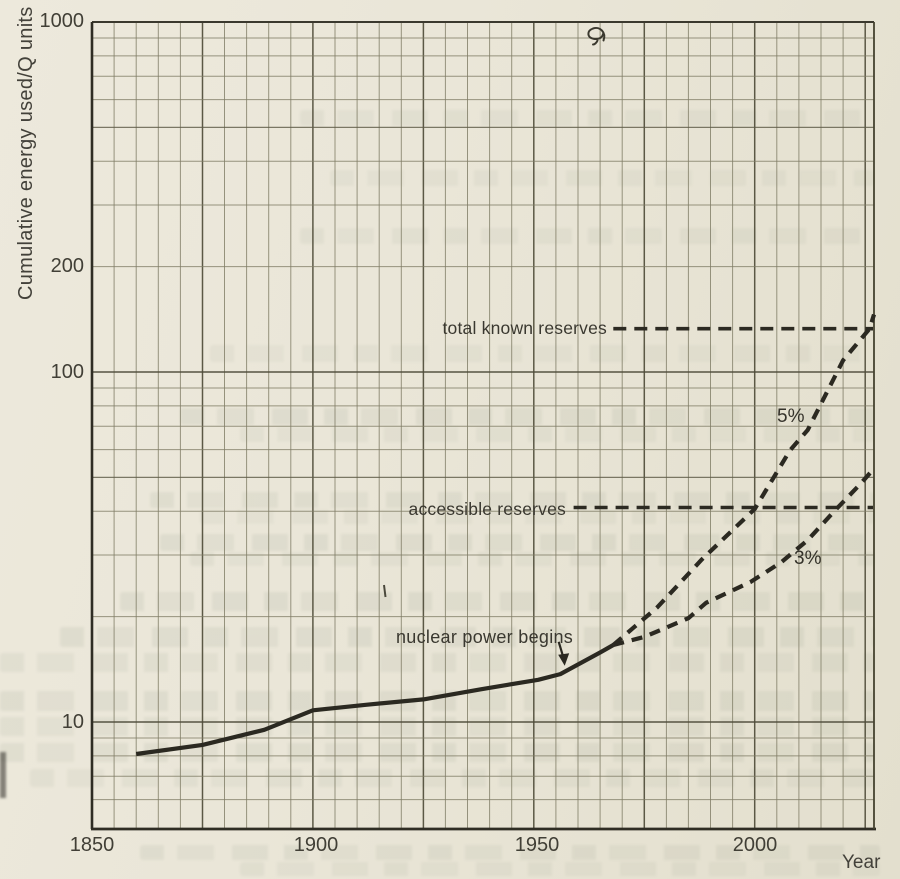 This screenshot has height=879, width=900. What do you see at coordinates (791, 416) in the screenshot?
I see `five-percent-curve-label: 5%` at bounding box center [791, 416].